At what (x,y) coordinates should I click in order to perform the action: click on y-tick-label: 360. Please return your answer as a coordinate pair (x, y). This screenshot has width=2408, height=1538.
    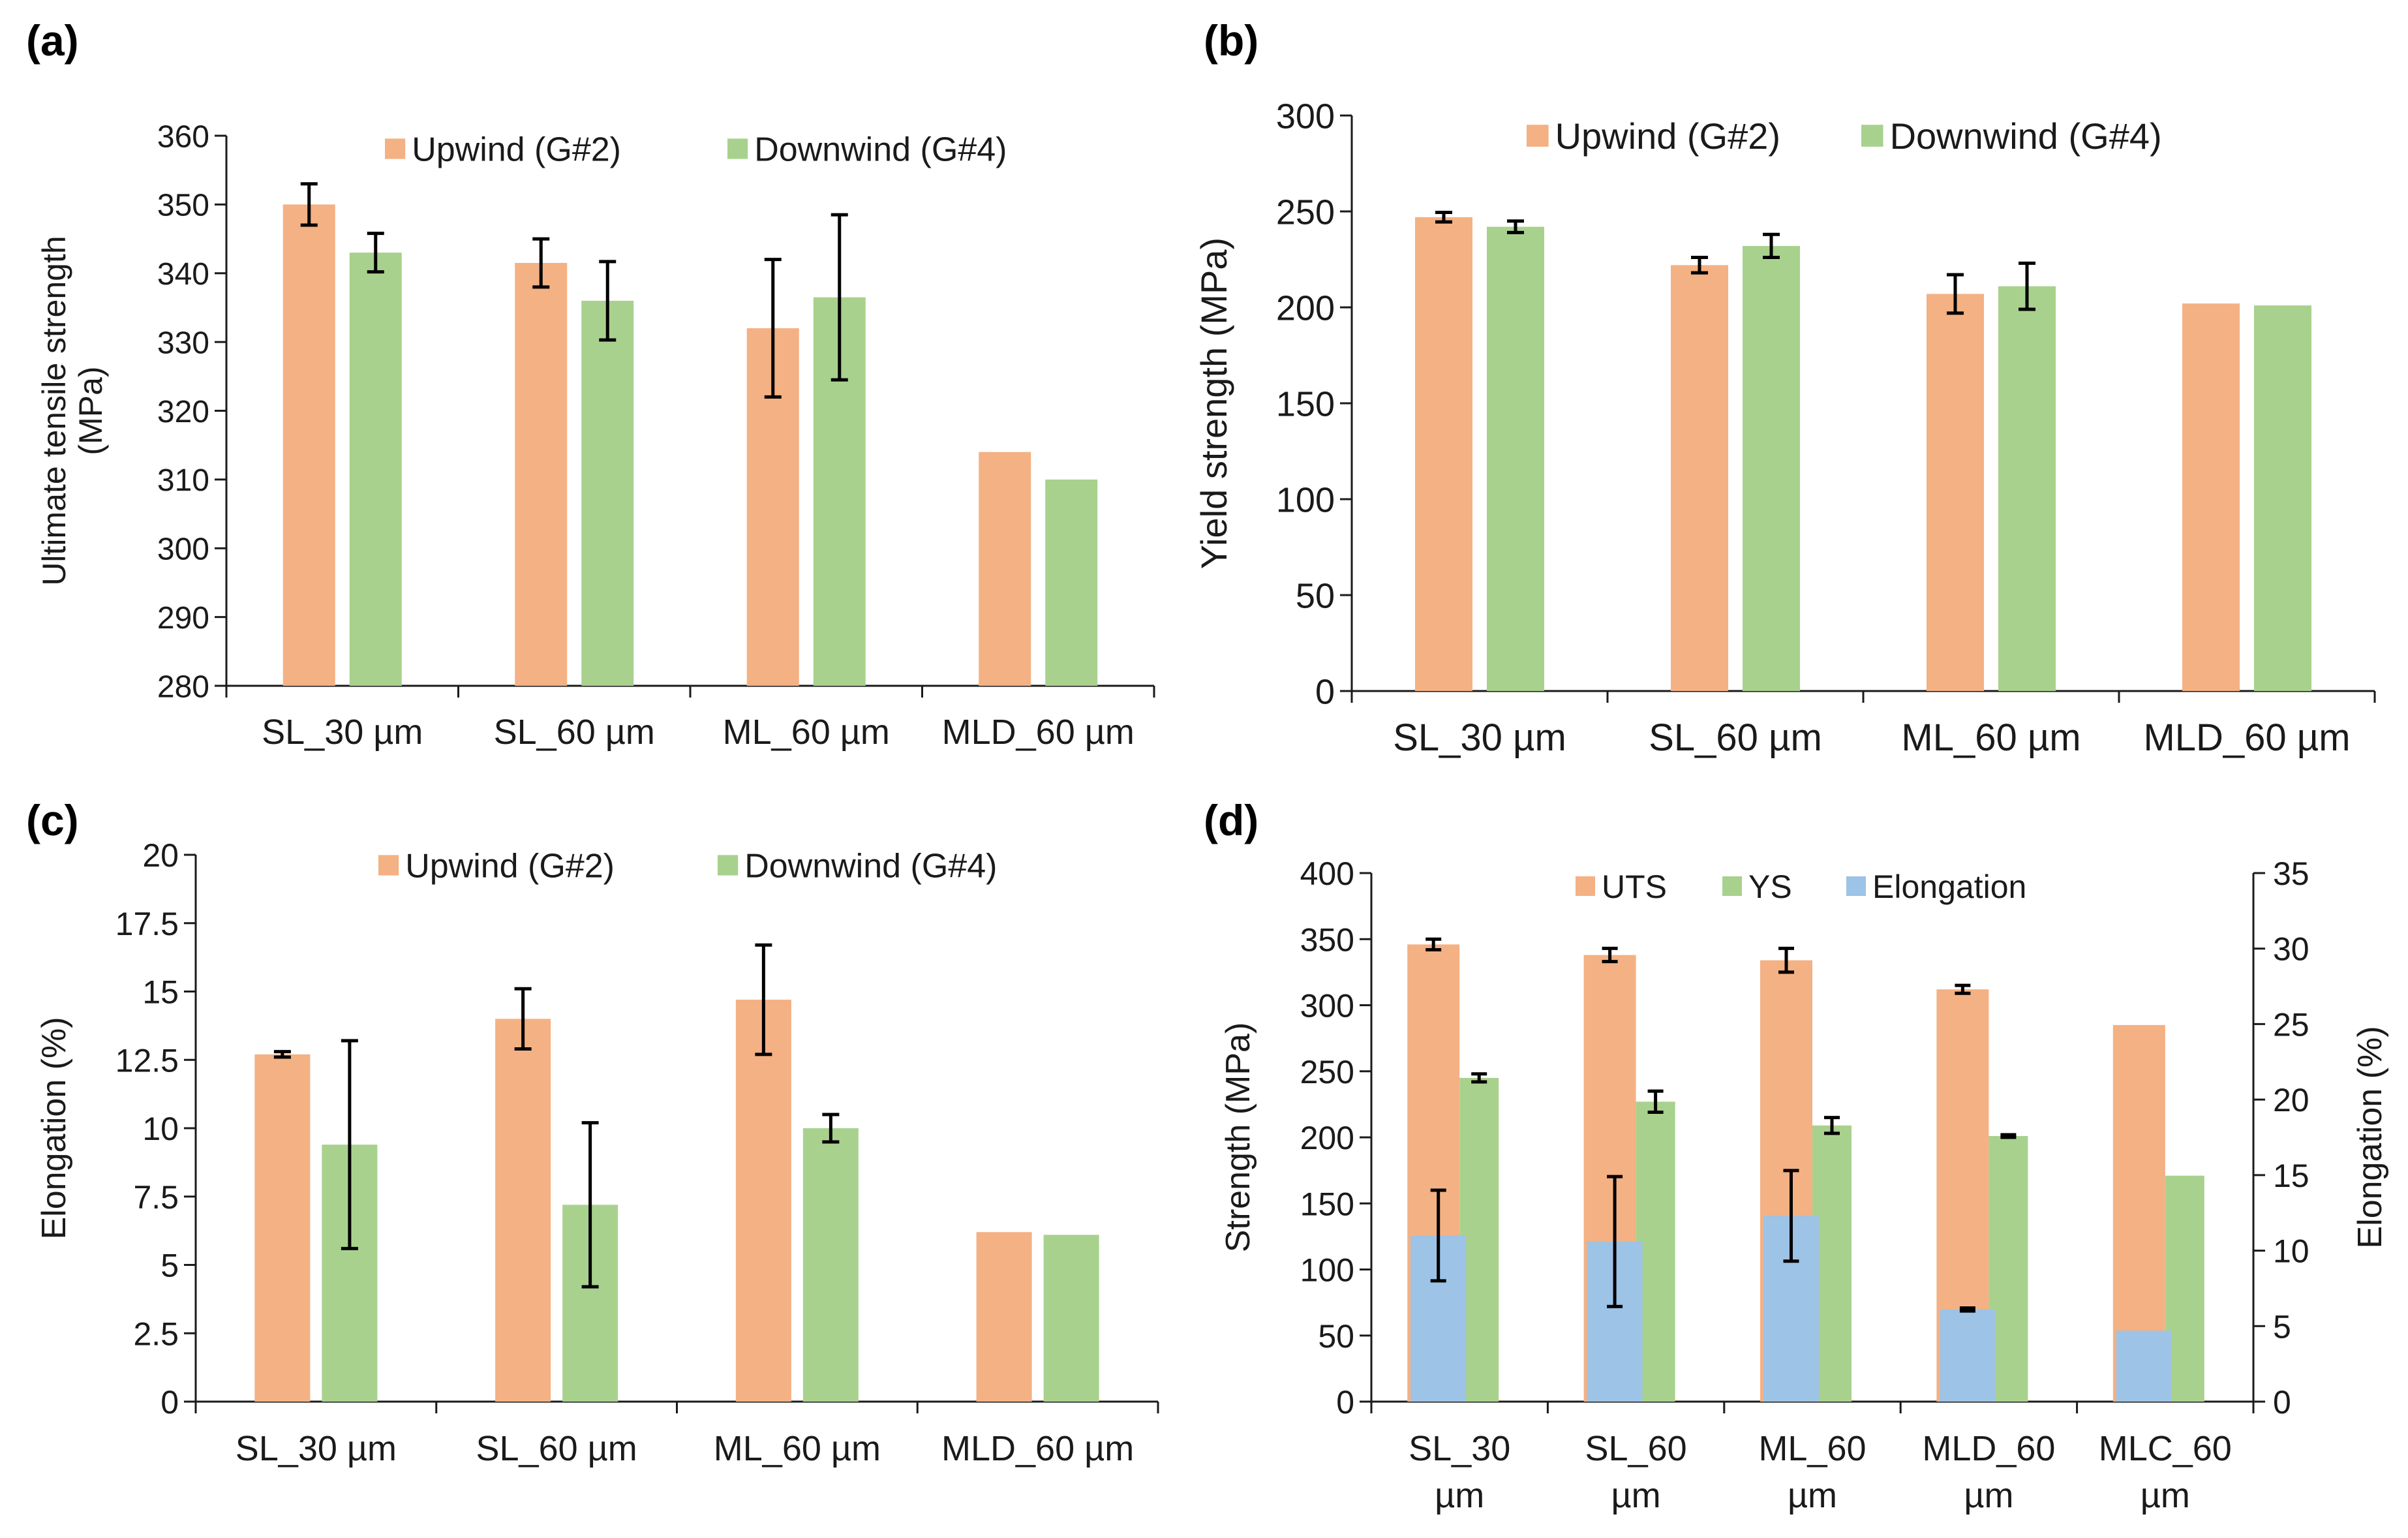
    Looking at the image, I should click on (183, 136).